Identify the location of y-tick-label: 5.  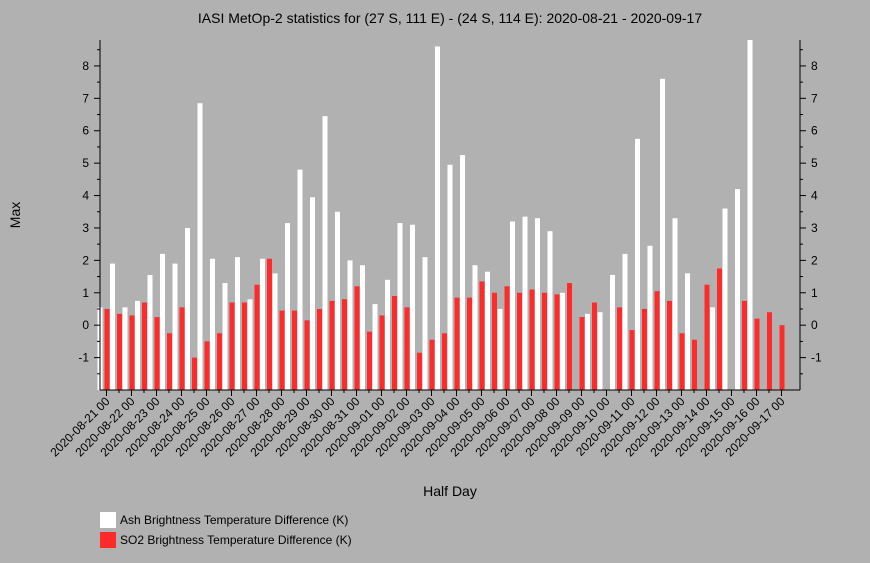
(85, 163).